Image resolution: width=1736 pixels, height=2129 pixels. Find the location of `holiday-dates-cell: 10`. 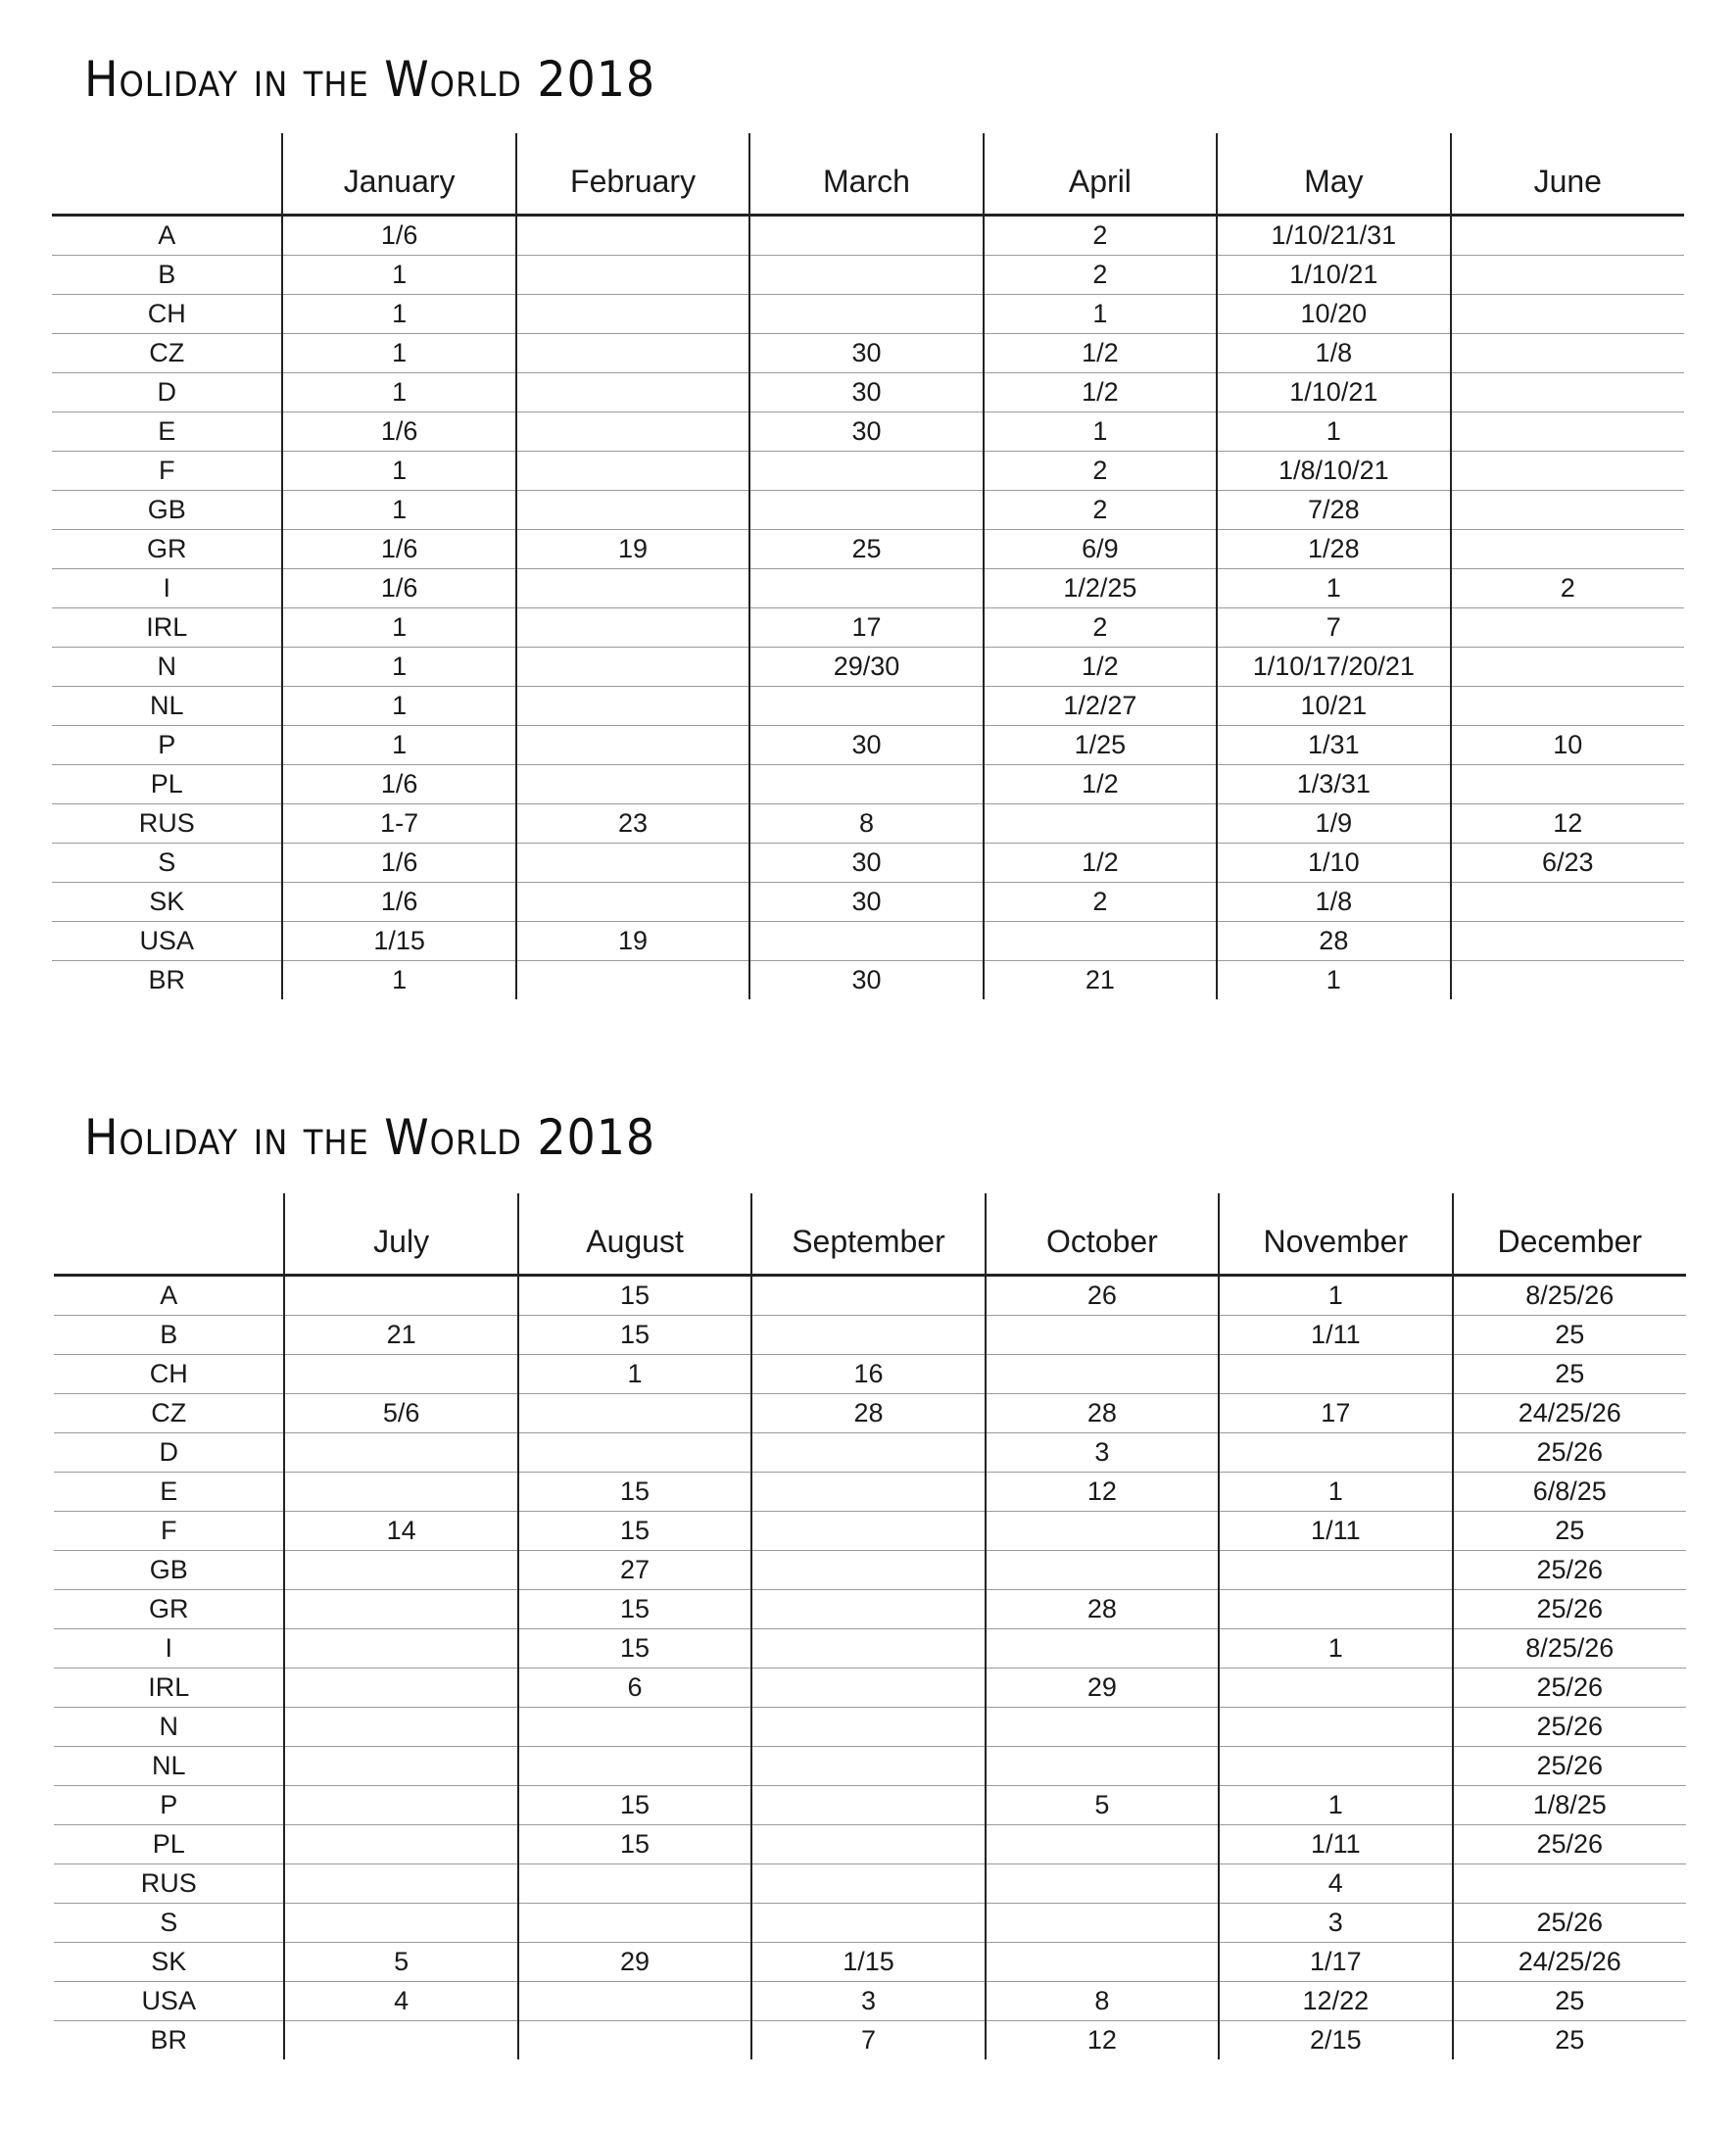

holiday-dates-cell: 10 is located at coordinates (1566, 745).